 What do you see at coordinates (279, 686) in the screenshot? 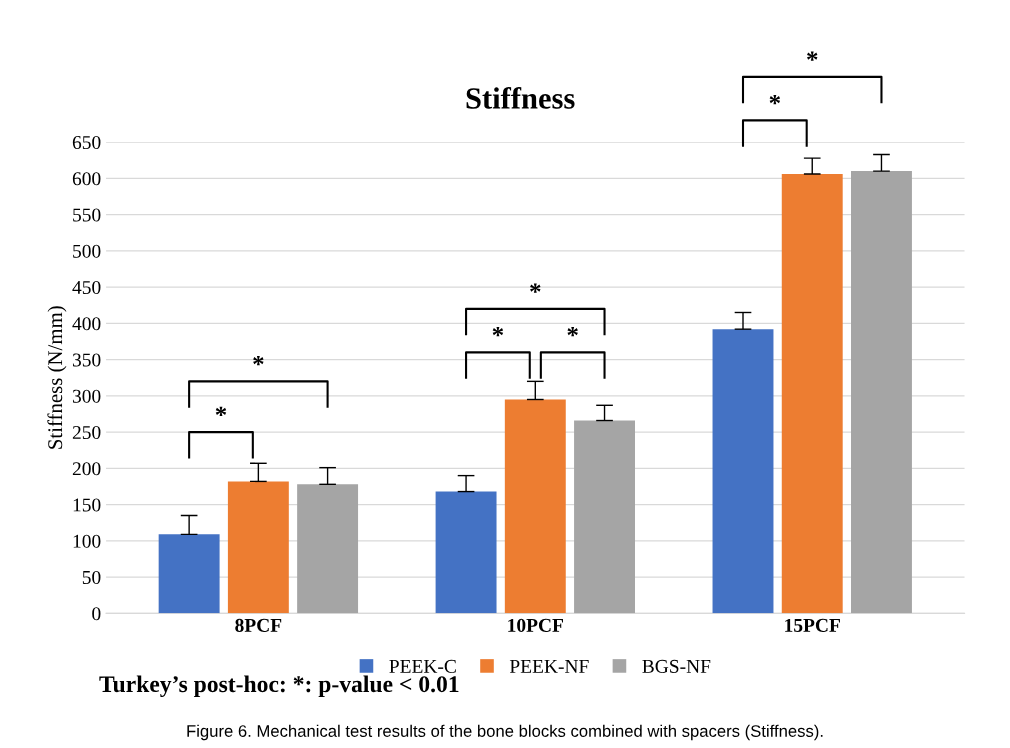
I see `text: Turkey’s post-hoc: *: p-value < 0.01` at bounding box center [279, 686].